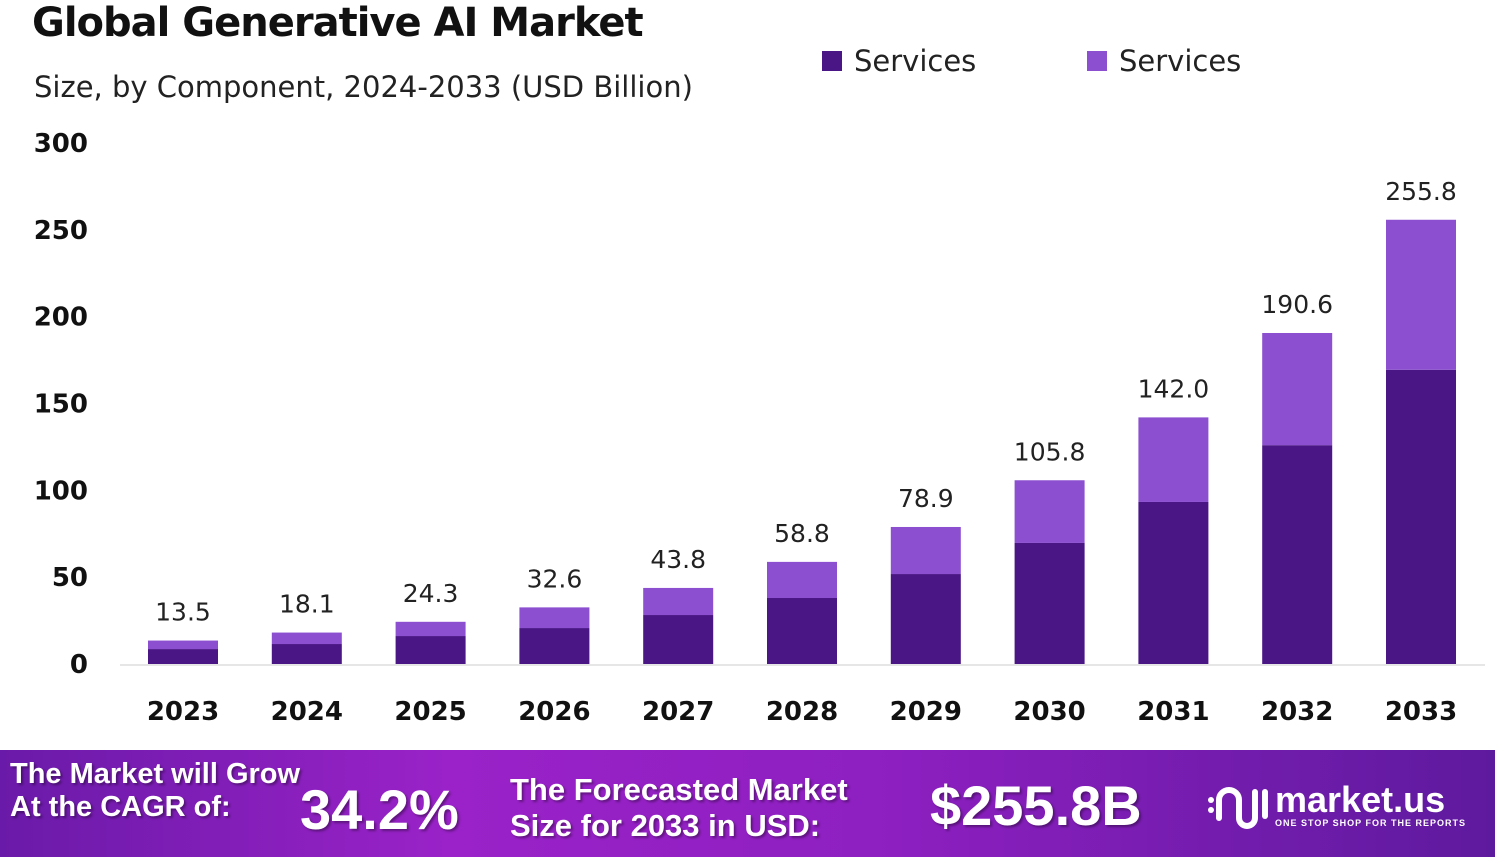  What do you see at coordinates (802, 533) in the screenshot?
I see `bar-total-label: 58.8` at bounding box center [802, 533].